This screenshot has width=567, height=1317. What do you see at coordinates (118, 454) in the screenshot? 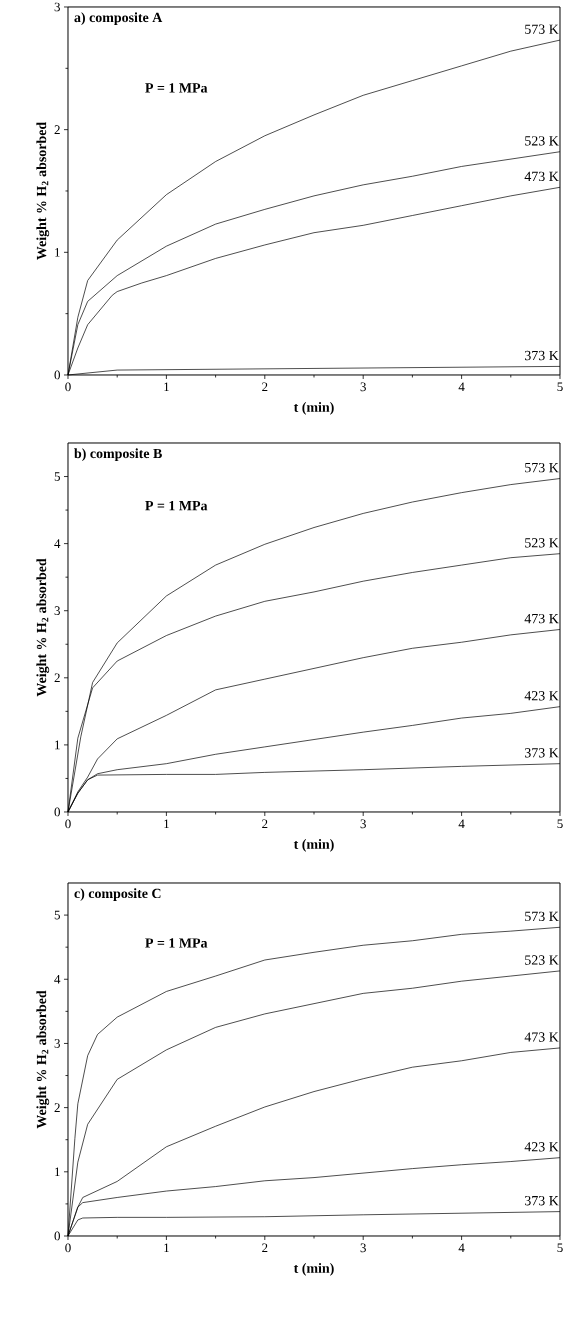
I see `chart-title: b) composite B` at bounding box center [118, 454].